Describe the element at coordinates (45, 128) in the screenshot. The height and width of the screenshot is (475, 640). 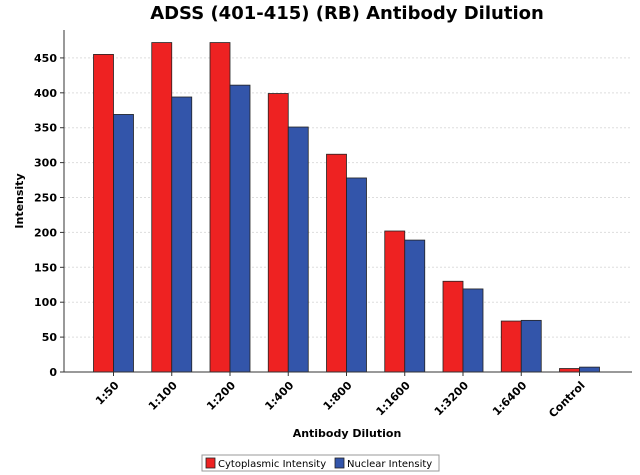
I see `y-tick-label: 350` at that location.